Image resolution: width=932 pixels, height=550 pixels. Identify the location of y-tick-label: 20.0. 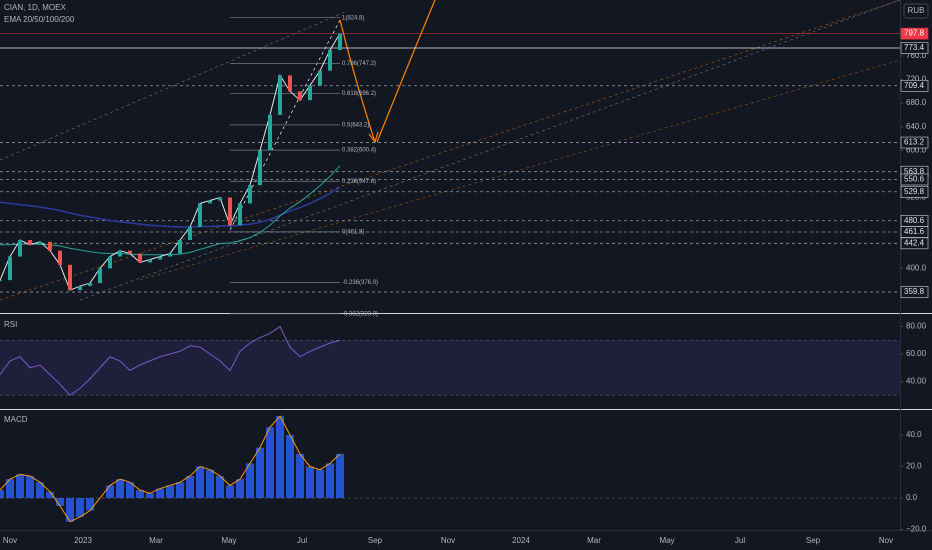
(914, 466).